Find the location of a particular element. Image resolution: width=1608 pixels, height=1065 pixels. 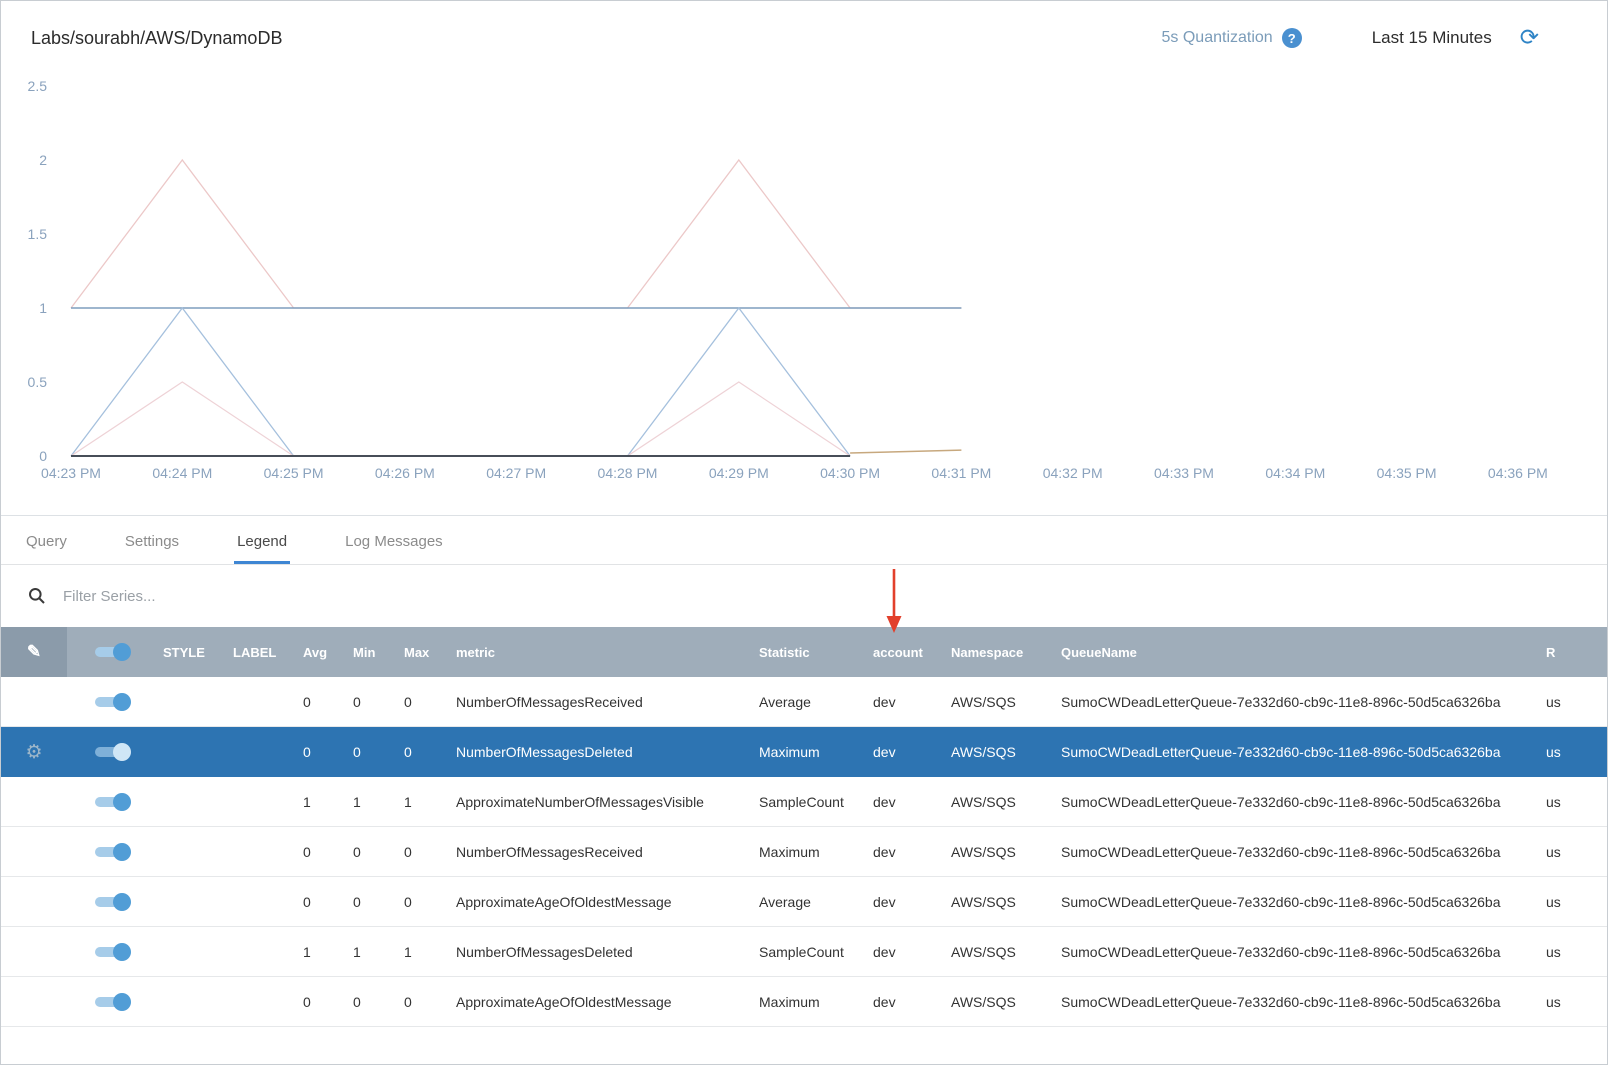

x-axis-tick: 04:30 PM is located at coordinates (850, 473).